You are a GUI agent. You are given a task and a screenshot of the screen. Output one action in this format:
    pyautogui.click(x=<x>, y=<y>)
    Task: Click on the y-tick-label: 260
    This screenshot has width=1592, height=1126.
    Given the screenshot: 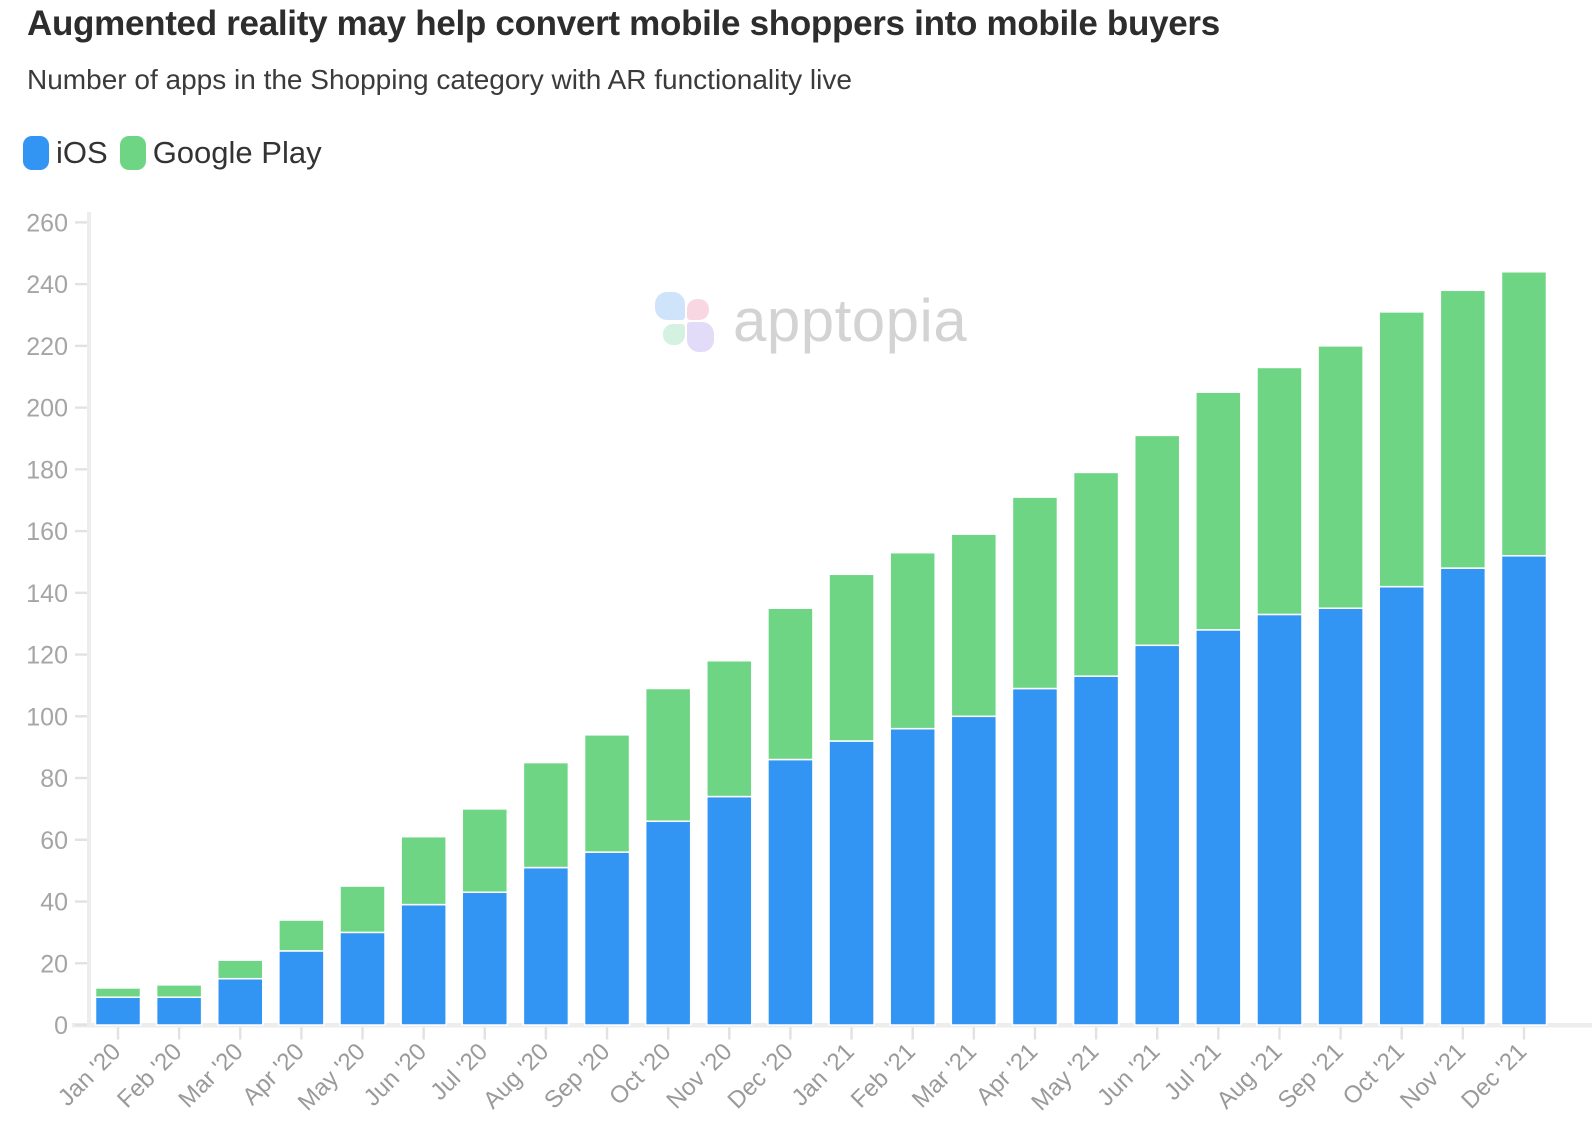 What is the action you would take?
    pyautogui.click(x=47, y=223)
    